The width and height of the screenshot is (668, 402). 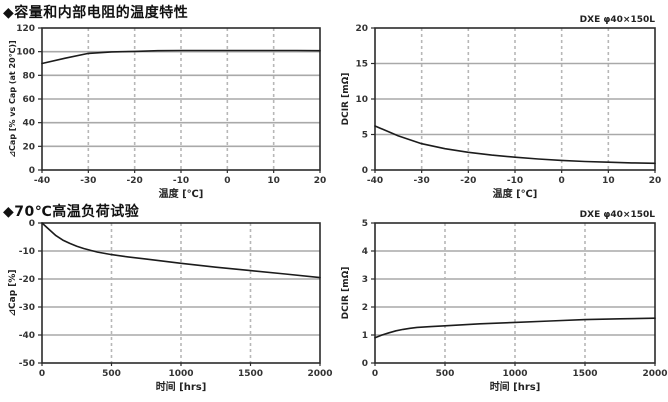 What do you see at coordinates (25, 53) in the screenshot?
I see `y-tick-label: 100` at bounding box center [25, 53].